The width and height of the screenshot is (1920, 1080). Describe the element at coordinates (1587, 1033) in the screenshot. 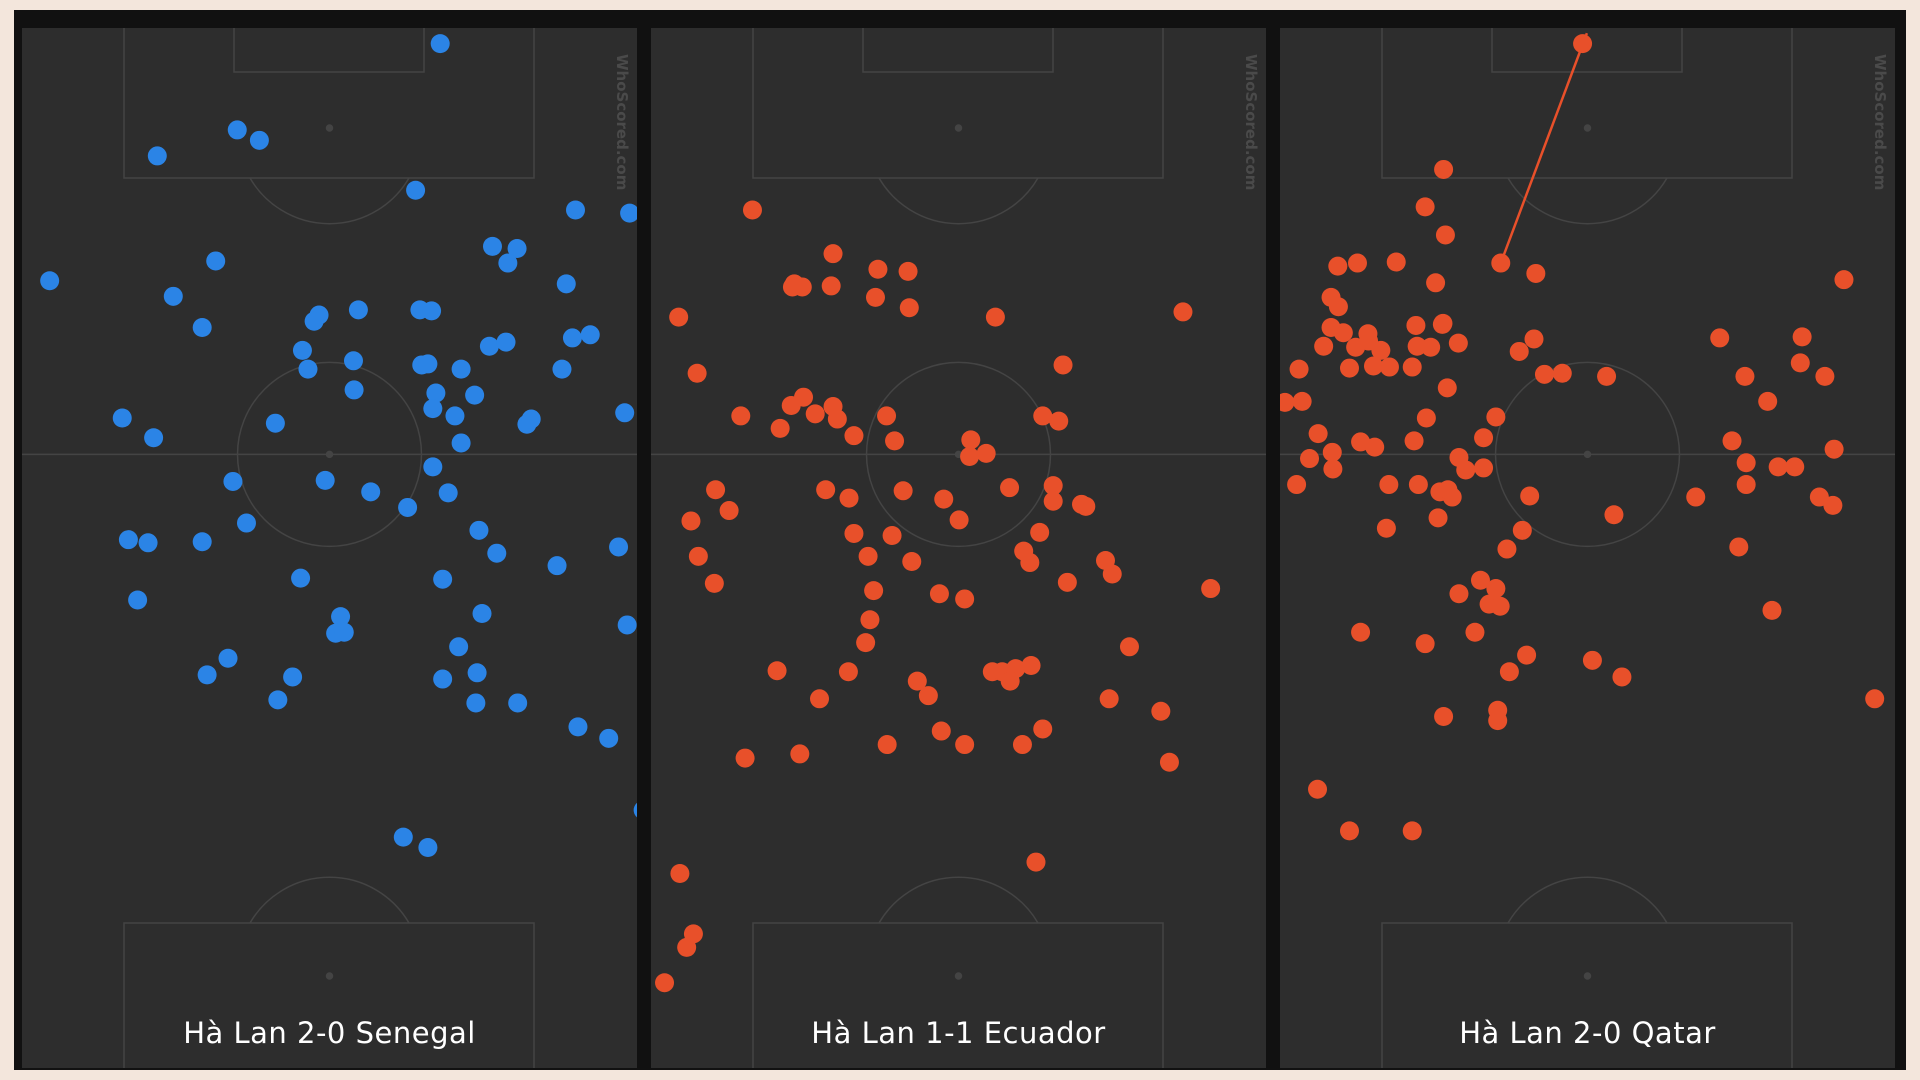

I see `chart-title: Hà Lan 2-0 Qatar` at that location.